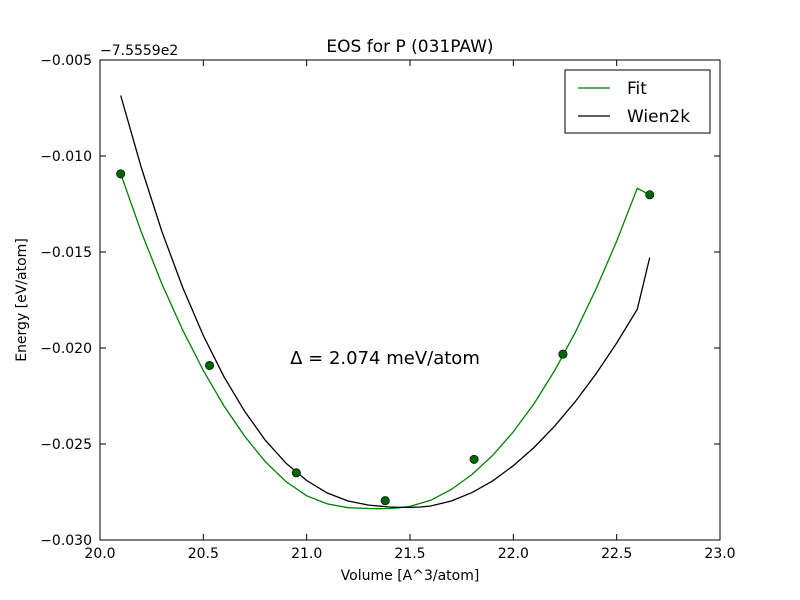 Image resolution: width=800 pixels, height=600 pixels. What do you see at coordinates (719, 554) in the screenshot?
I see `x-tick-label: 23.0` at bounding box center [719, 554].